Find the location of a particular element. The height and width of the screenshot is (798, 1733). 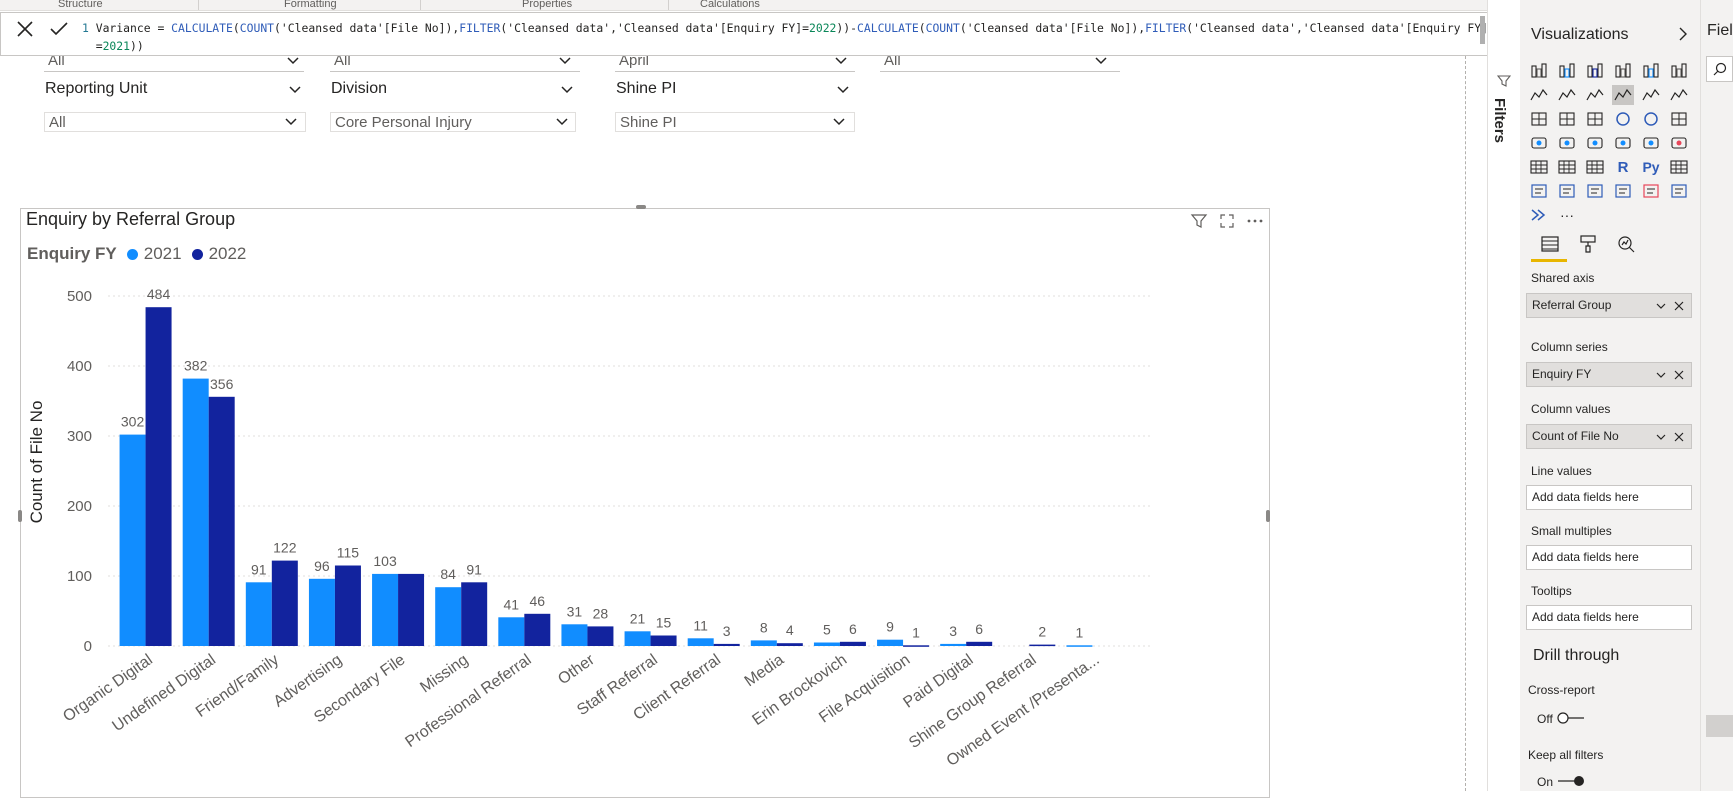

more-visuals-icon: ··· is located at coordinates (1567, 215).